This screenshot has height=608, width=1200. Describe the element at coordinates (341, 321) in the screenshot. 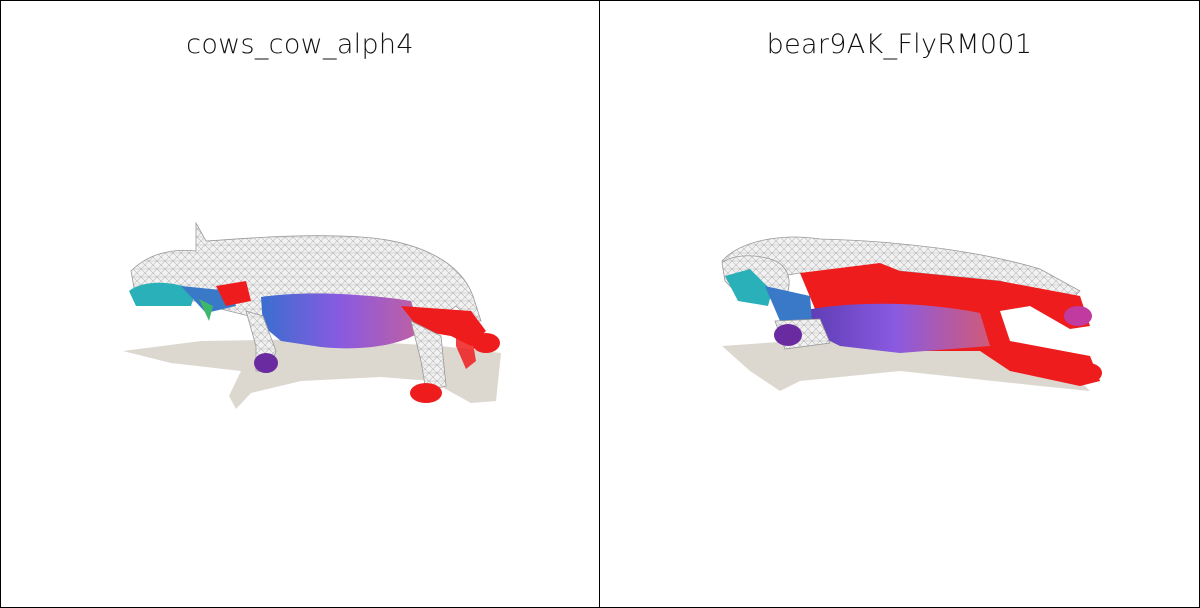

I see `cow-belly` at that location.